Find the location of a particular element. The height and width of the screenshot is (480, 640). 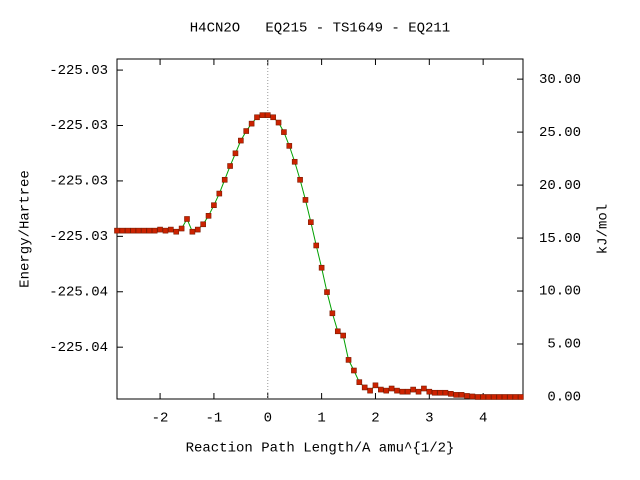

y2-tick-label: 5.00 is located at coordinates (564, 345).